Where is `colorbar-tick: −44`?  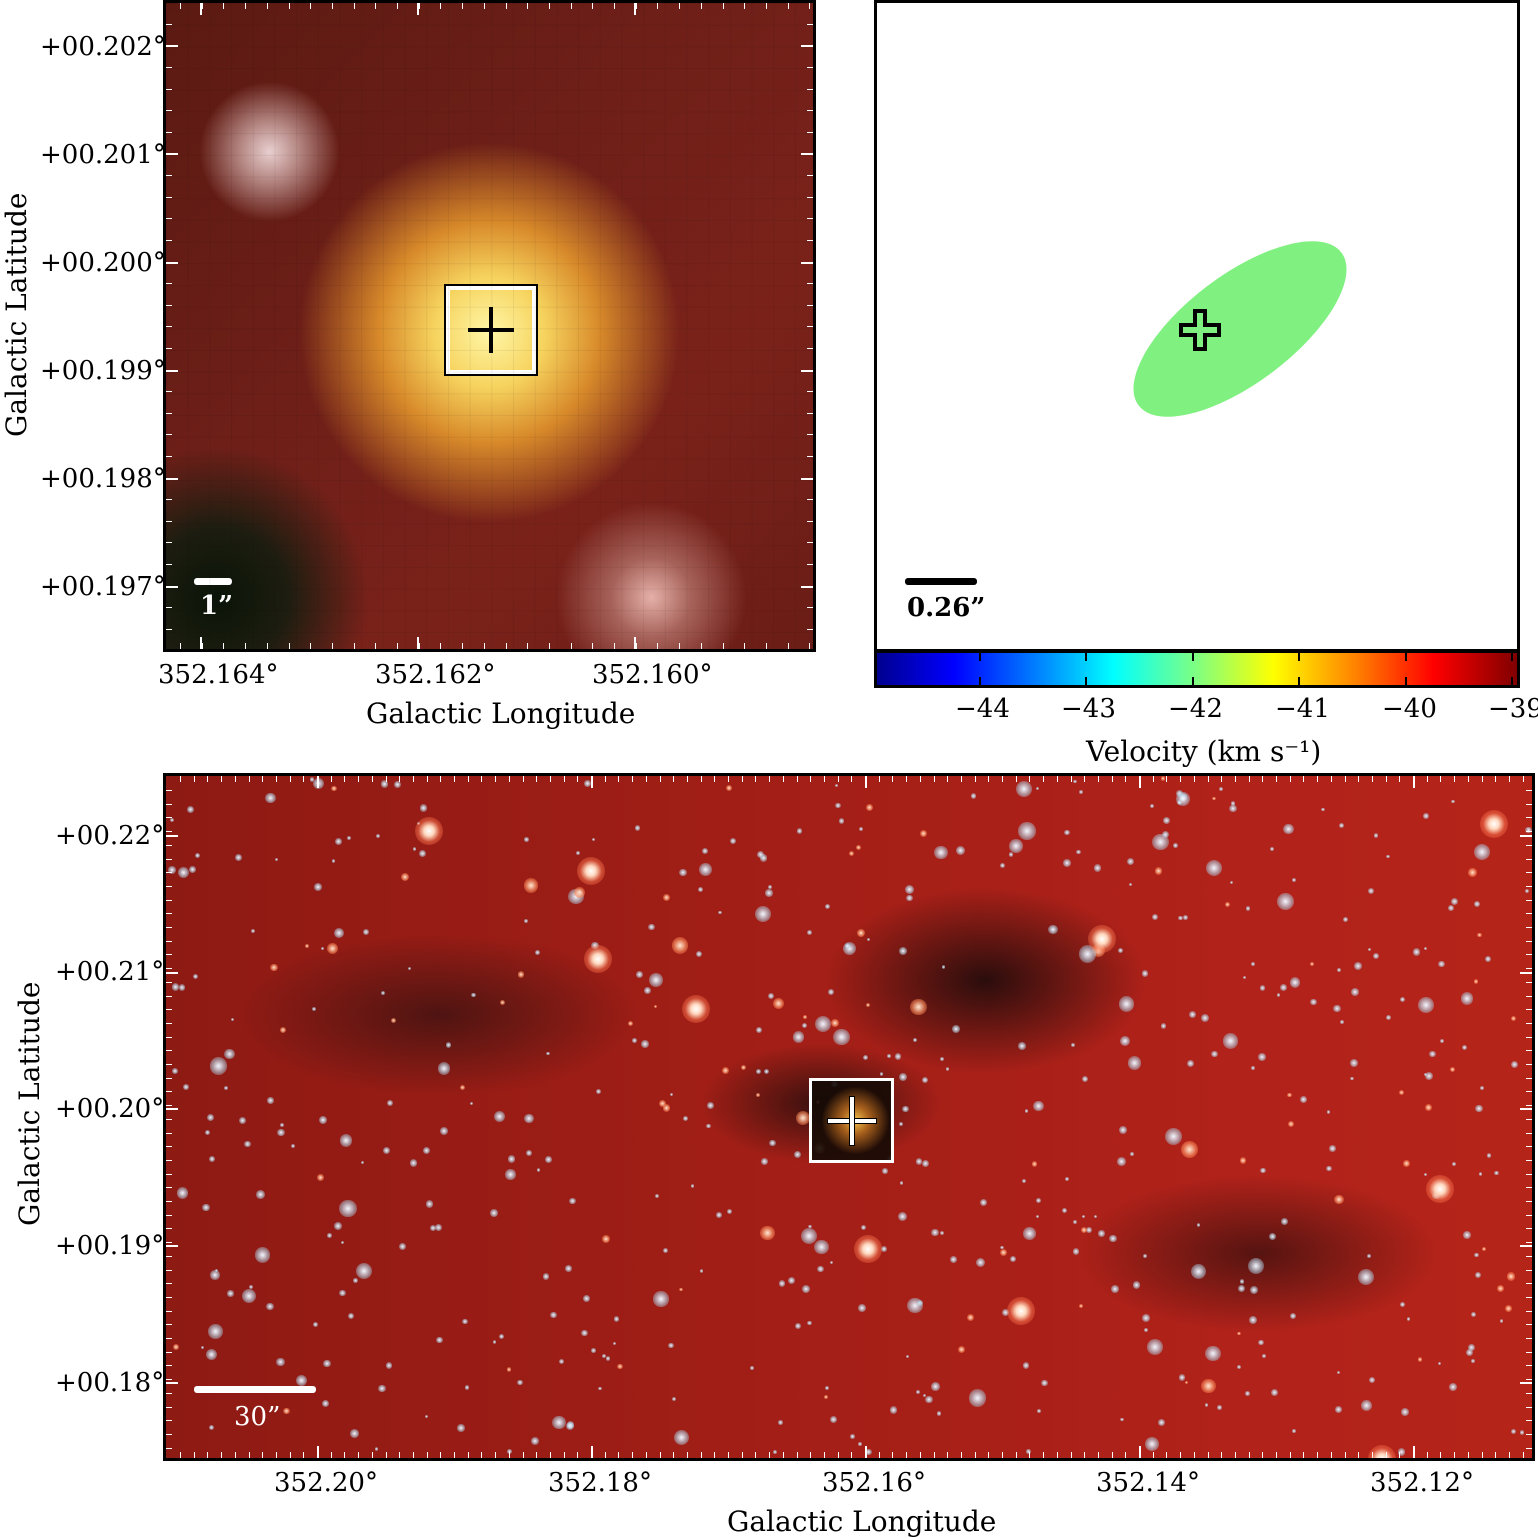
colorbar-tick: −44 is located at coordinates (982, 709).